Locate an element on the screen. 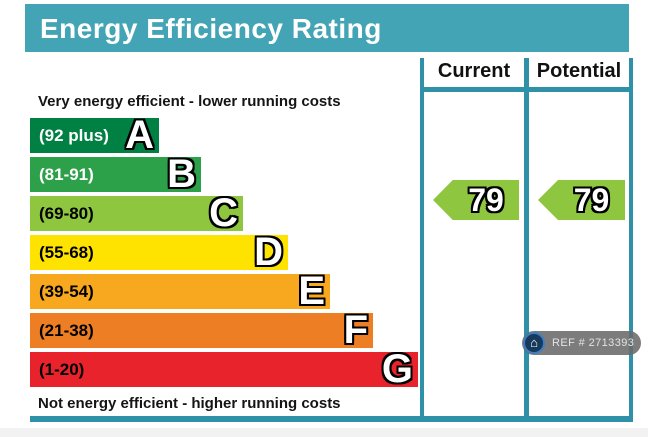  band-letter: D is located at coordinates (268, 252).